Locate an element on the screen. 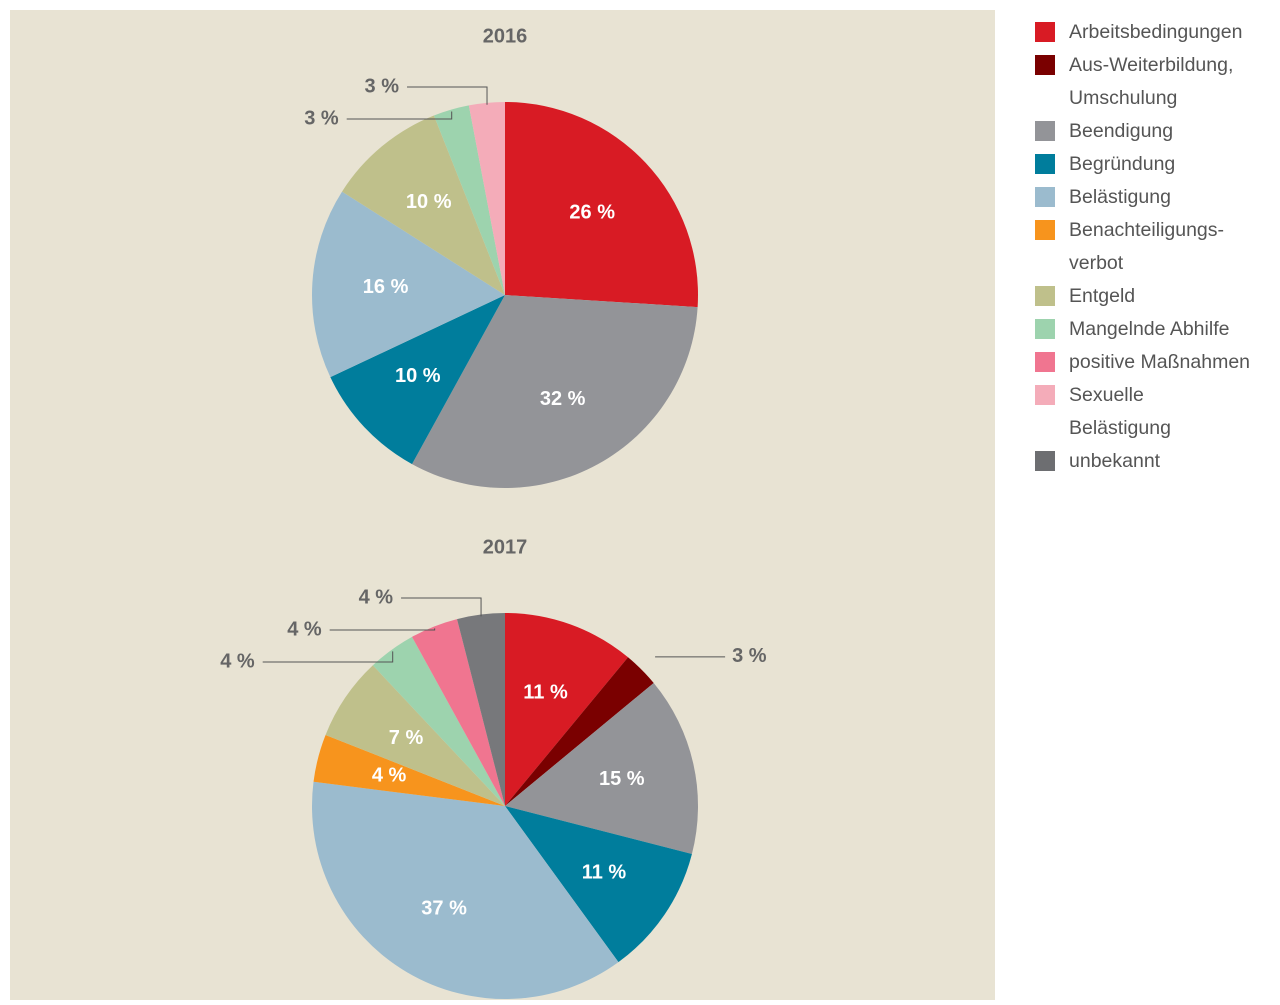 Image resolution: width=1280 pixels, height=1005 pixels. legend-label: Belästigung is located at coordinates (1120, 197).